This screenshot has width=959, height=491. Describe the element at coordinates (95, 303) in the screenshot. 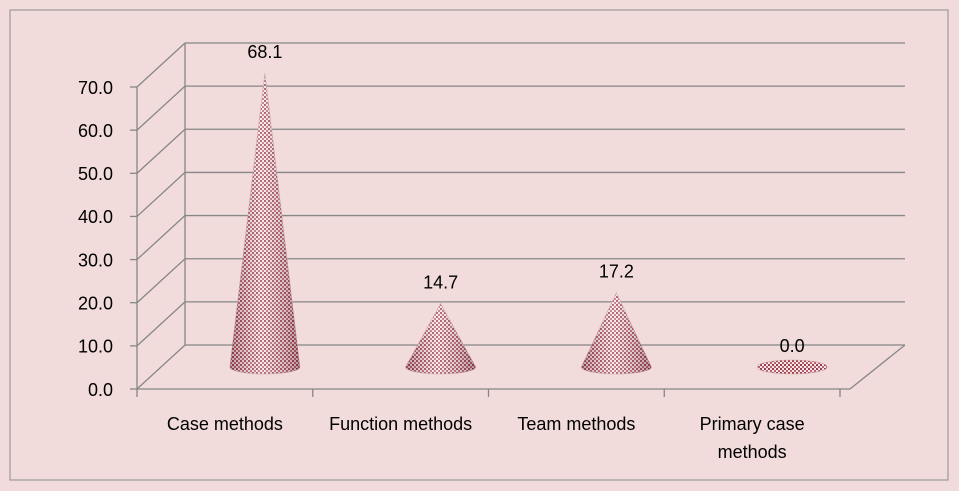

I see `y-tick-label: 20.0` at that location.